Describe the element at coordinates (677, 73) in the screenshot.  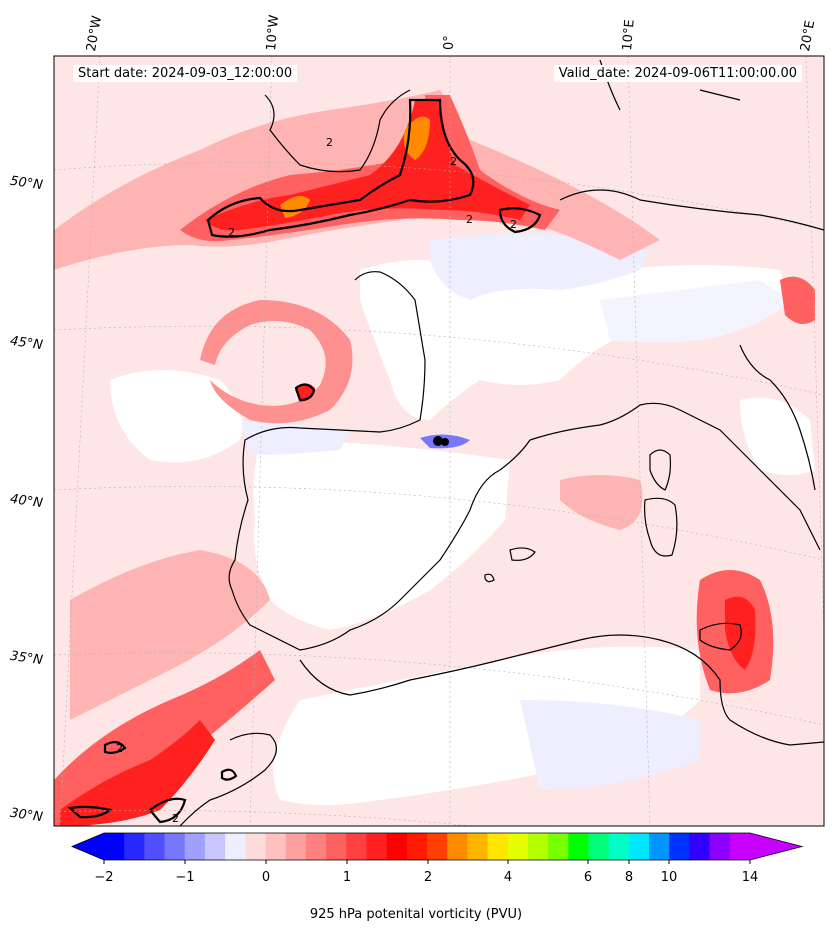
I see `valid-date-label: Valid_date: 2024-09-06T11:00:00.00` at that location.